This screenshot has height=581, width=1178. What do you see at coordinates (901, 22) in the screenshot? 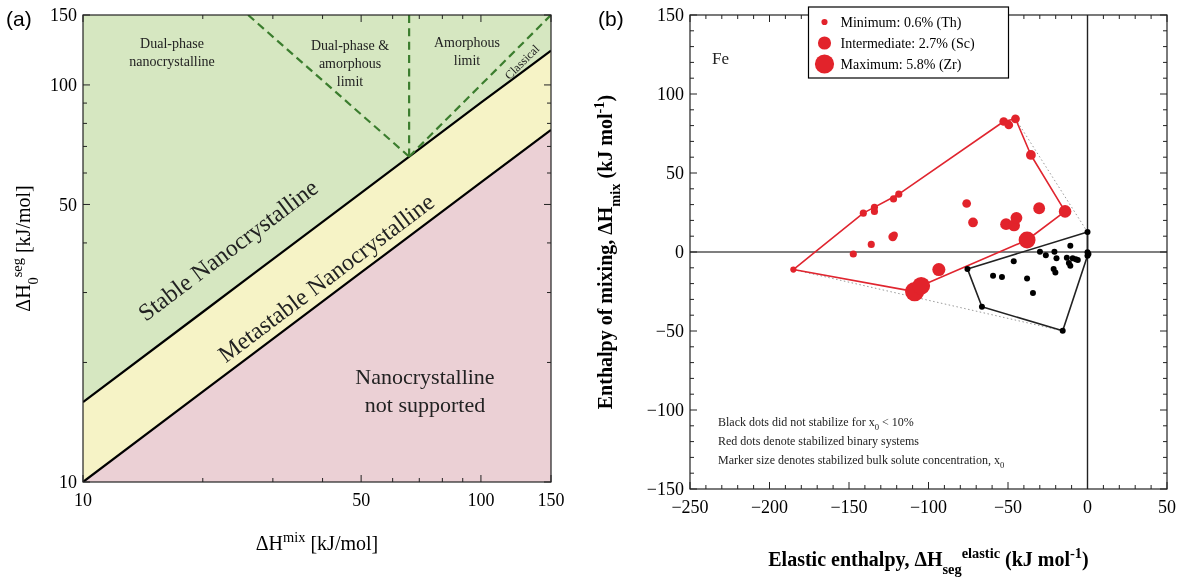
I see `legend-label: Minimum: 0.6% (Th)` at bounding box center [901, 22].